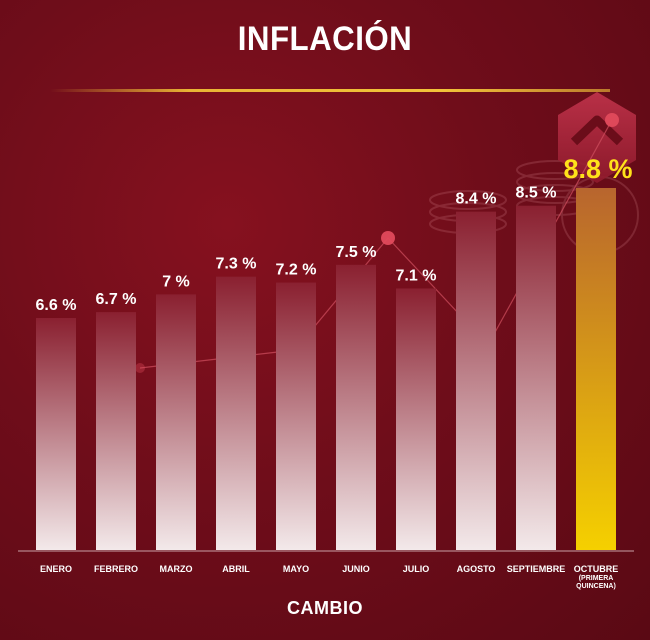  Describe the element at coordinates (596, 369) in the screenshot. I see `bar-octubre` at that location.